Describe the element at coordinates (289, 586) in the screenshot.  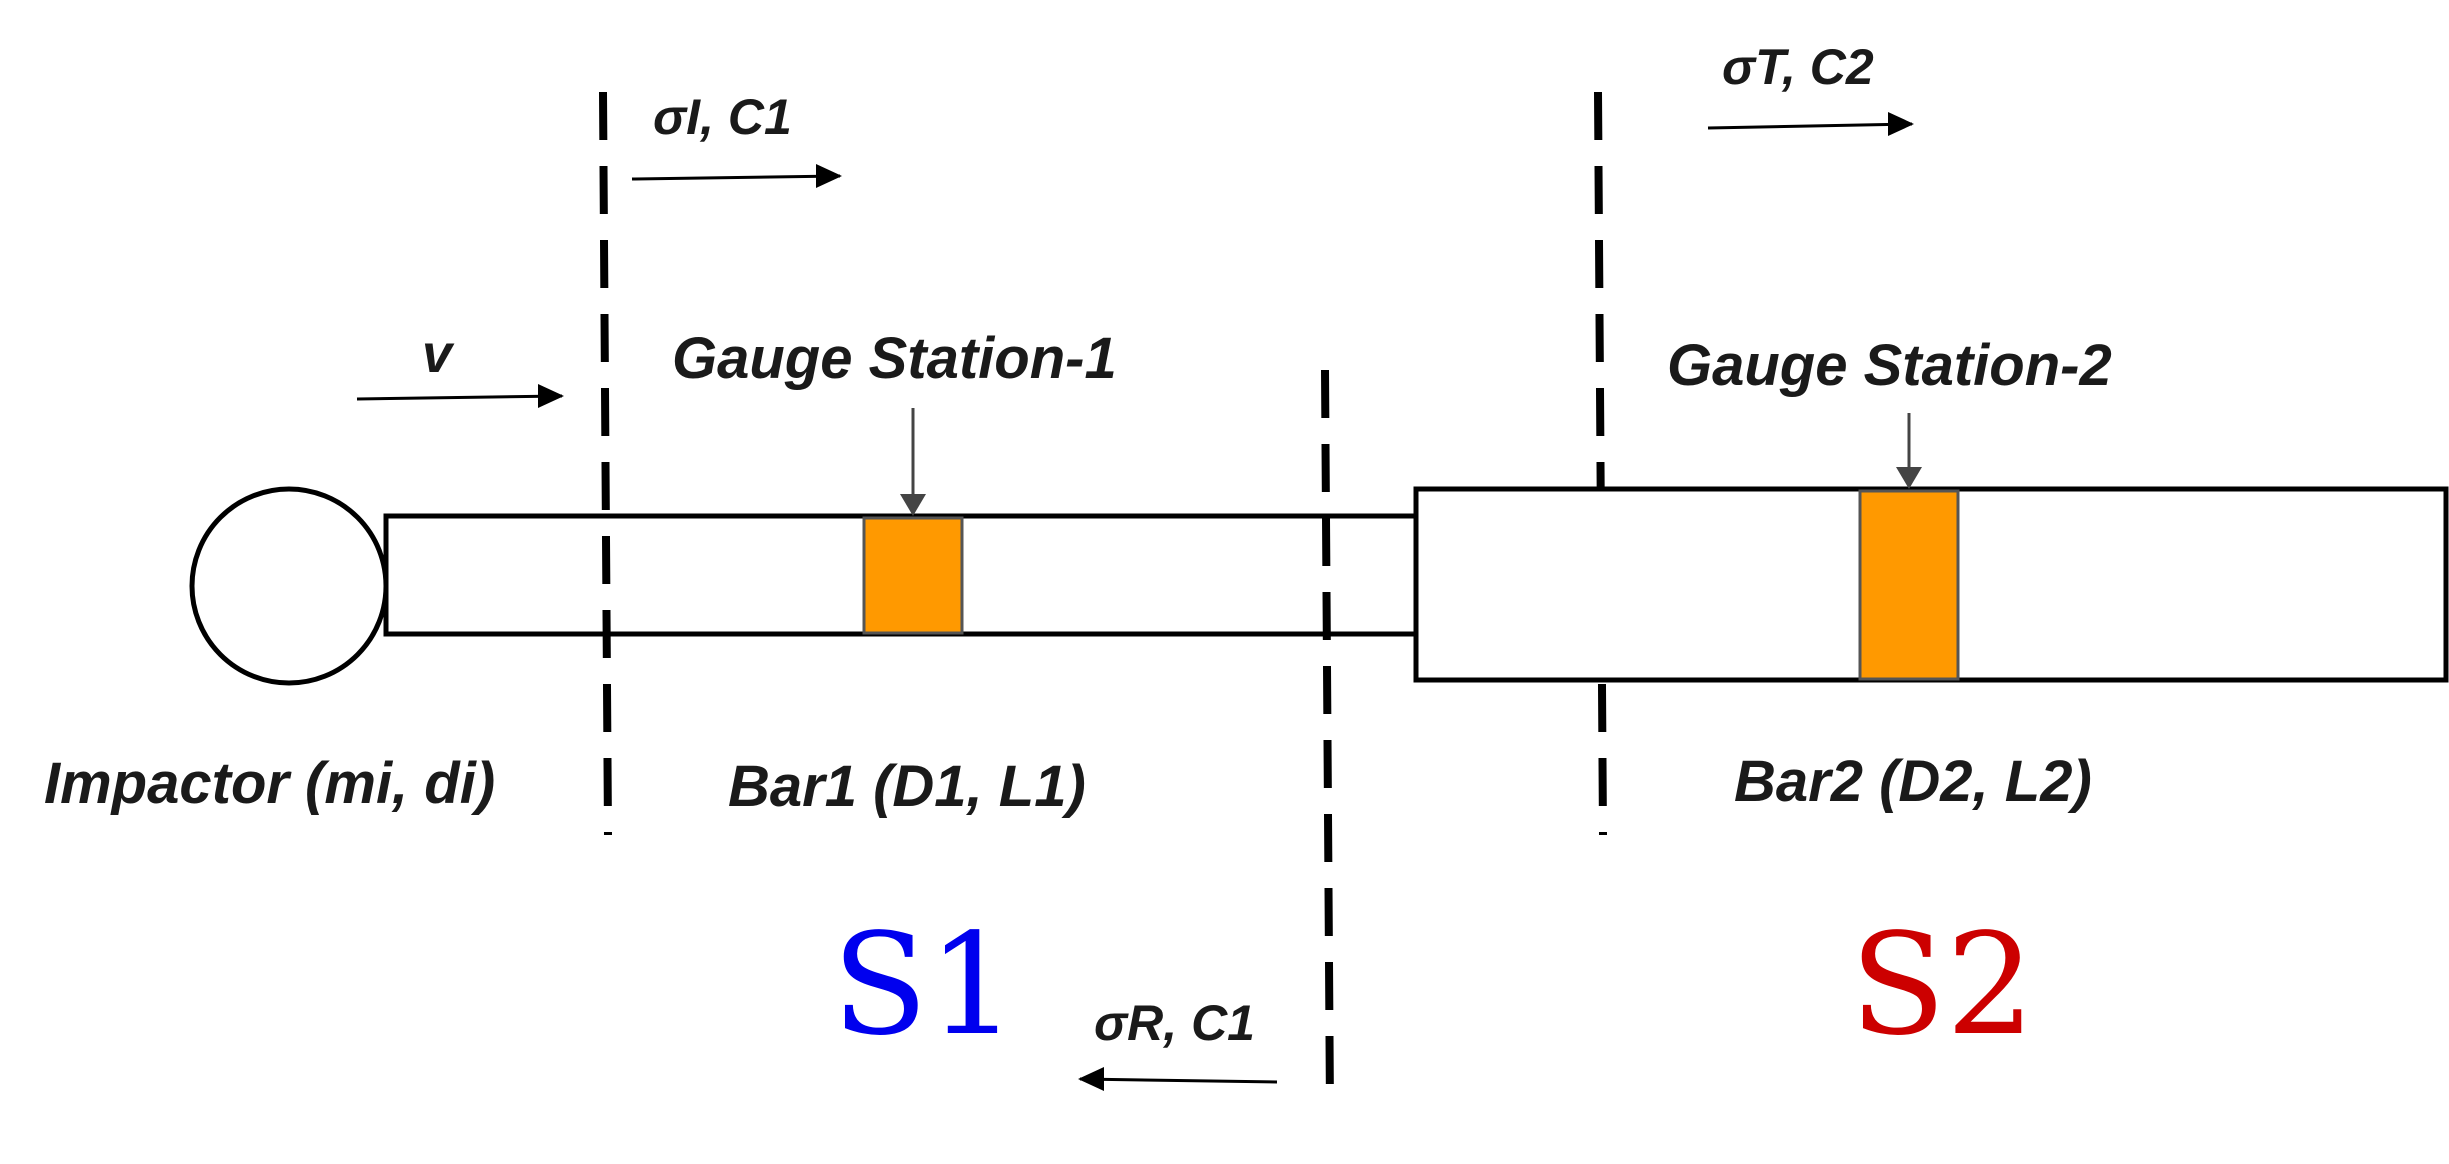
I see `impactor-sphere` at that location.